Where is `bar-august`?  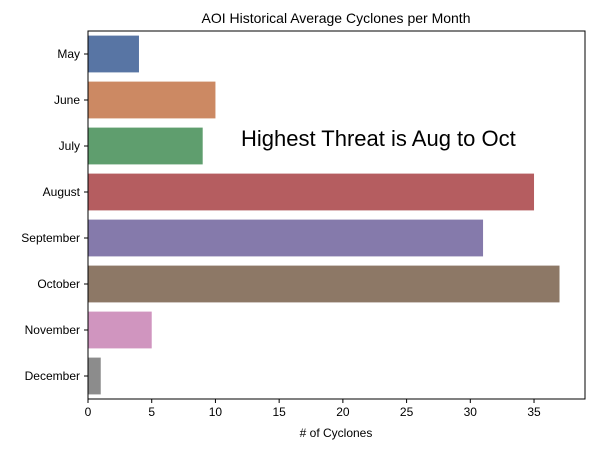 bar-august is located at coordinates (311, 192).